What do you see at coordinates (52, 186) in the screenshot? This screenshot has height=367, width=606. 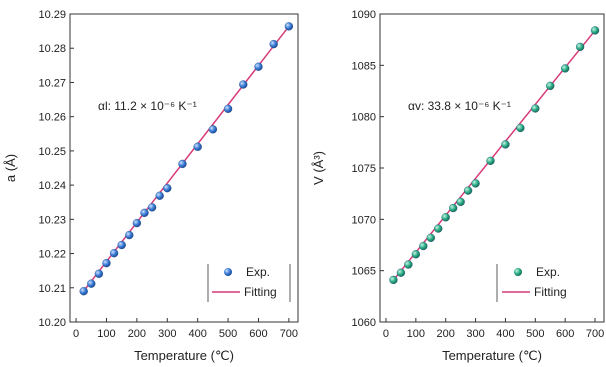 I see `y-tick-label: 10.24` at bounding box center [52, 186].